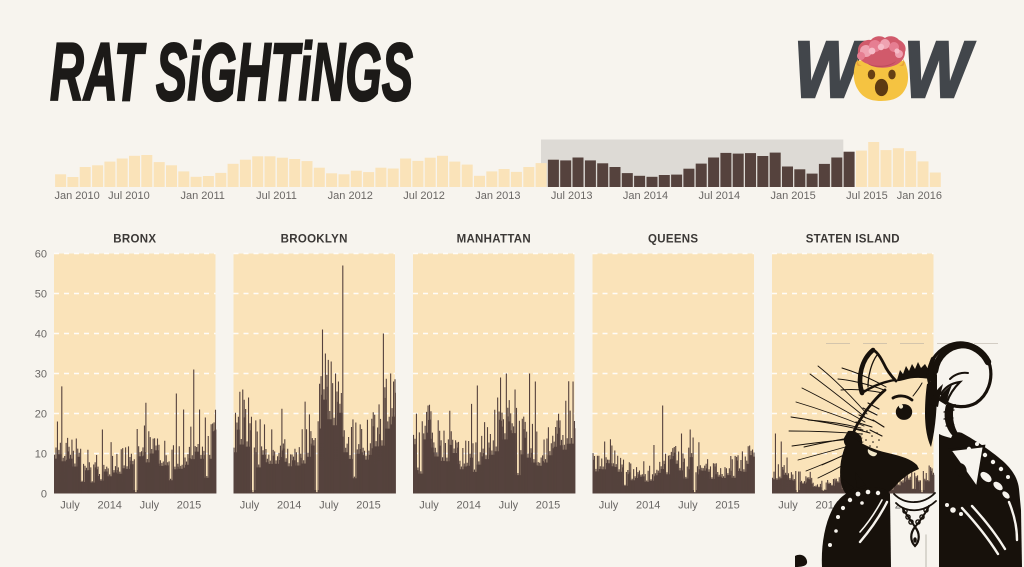 This screenshot has width=1024, height=567. Describe the element at coordinates (276, 196) in the screenshot. I see `svg-text: Jul 2011` at that location.